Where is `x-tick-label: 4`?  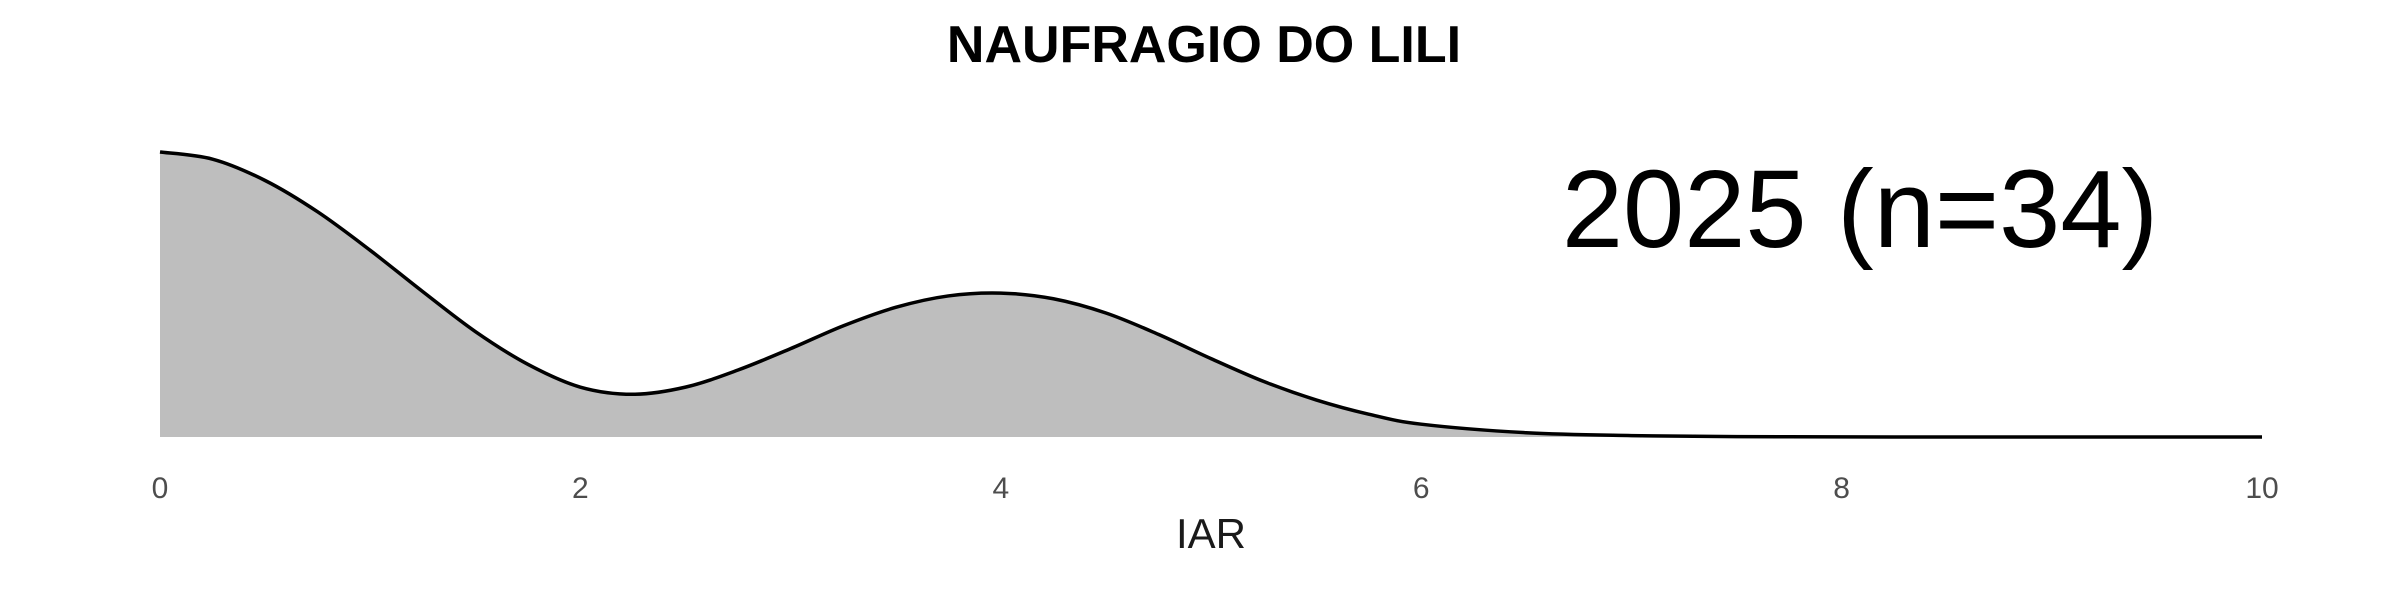 x-tick-label: 4 is located at coordinates (1000, 488).